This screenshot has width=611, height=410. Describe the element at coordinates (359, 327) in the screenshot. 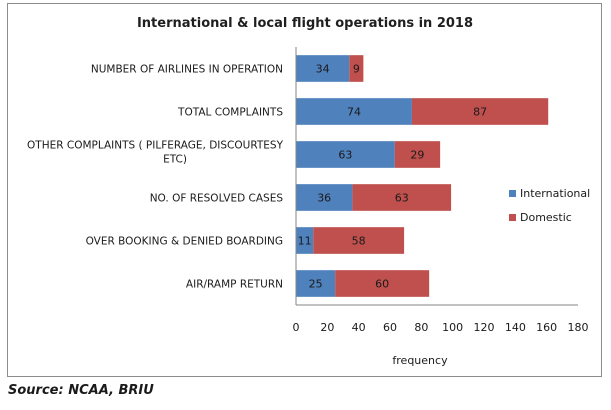

I see `x-tick-label: 40` at that location.